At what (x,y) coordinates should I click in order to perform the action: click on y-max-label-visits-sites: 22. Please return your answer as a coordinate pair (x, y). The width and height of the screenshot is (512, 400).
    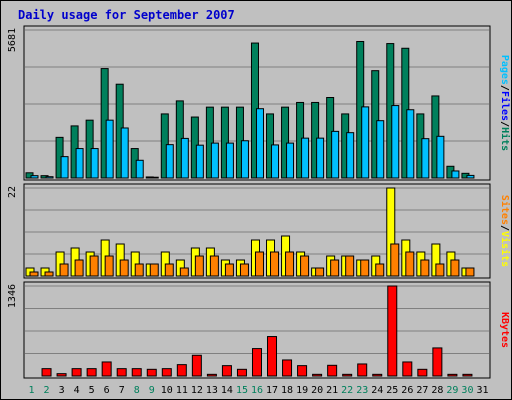
    Looking at the image, I should click on (12, 192).